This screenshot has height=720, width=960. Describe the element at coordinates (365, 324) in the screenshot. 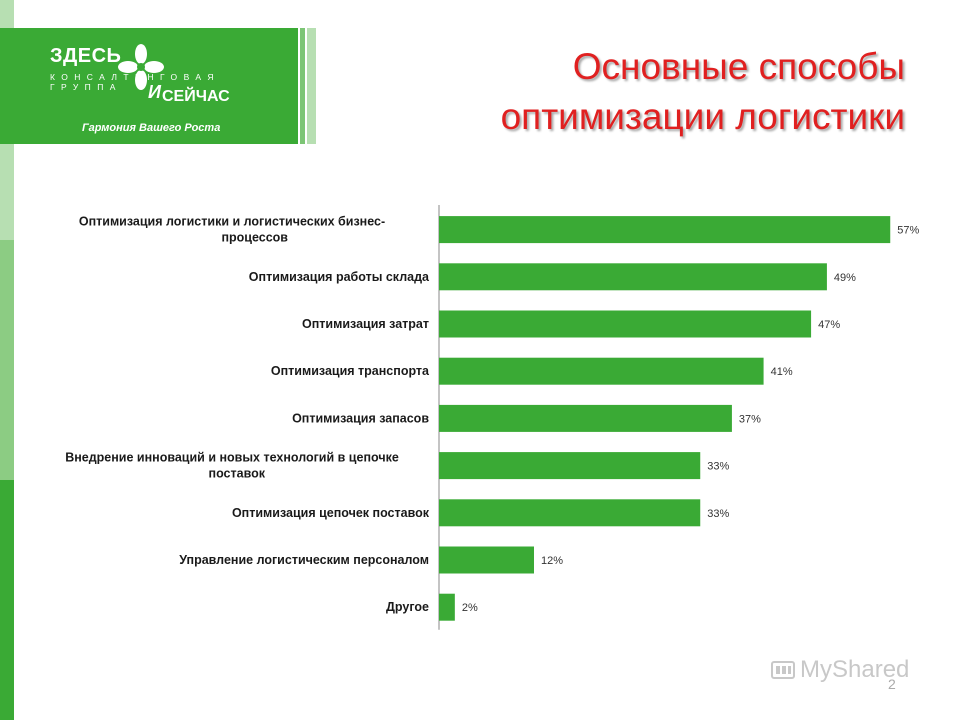

I see `category-label-2: Оптимизация затрат` at that location.